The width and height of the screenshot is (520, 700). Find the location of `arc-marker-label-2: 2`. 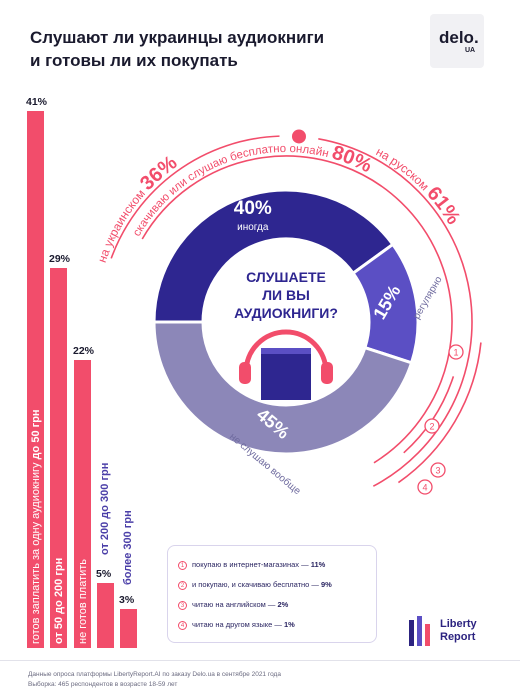

arc-marker-label-2: 2 is located at coordinates (431, 427).